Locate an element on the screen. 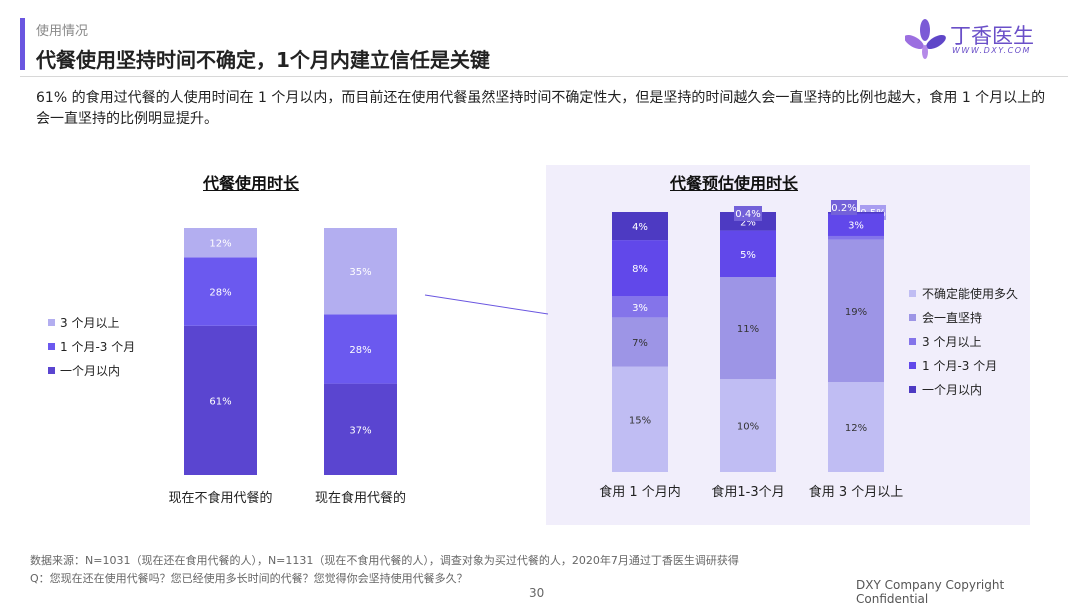  connector-line is located at coordinates (486, 304).